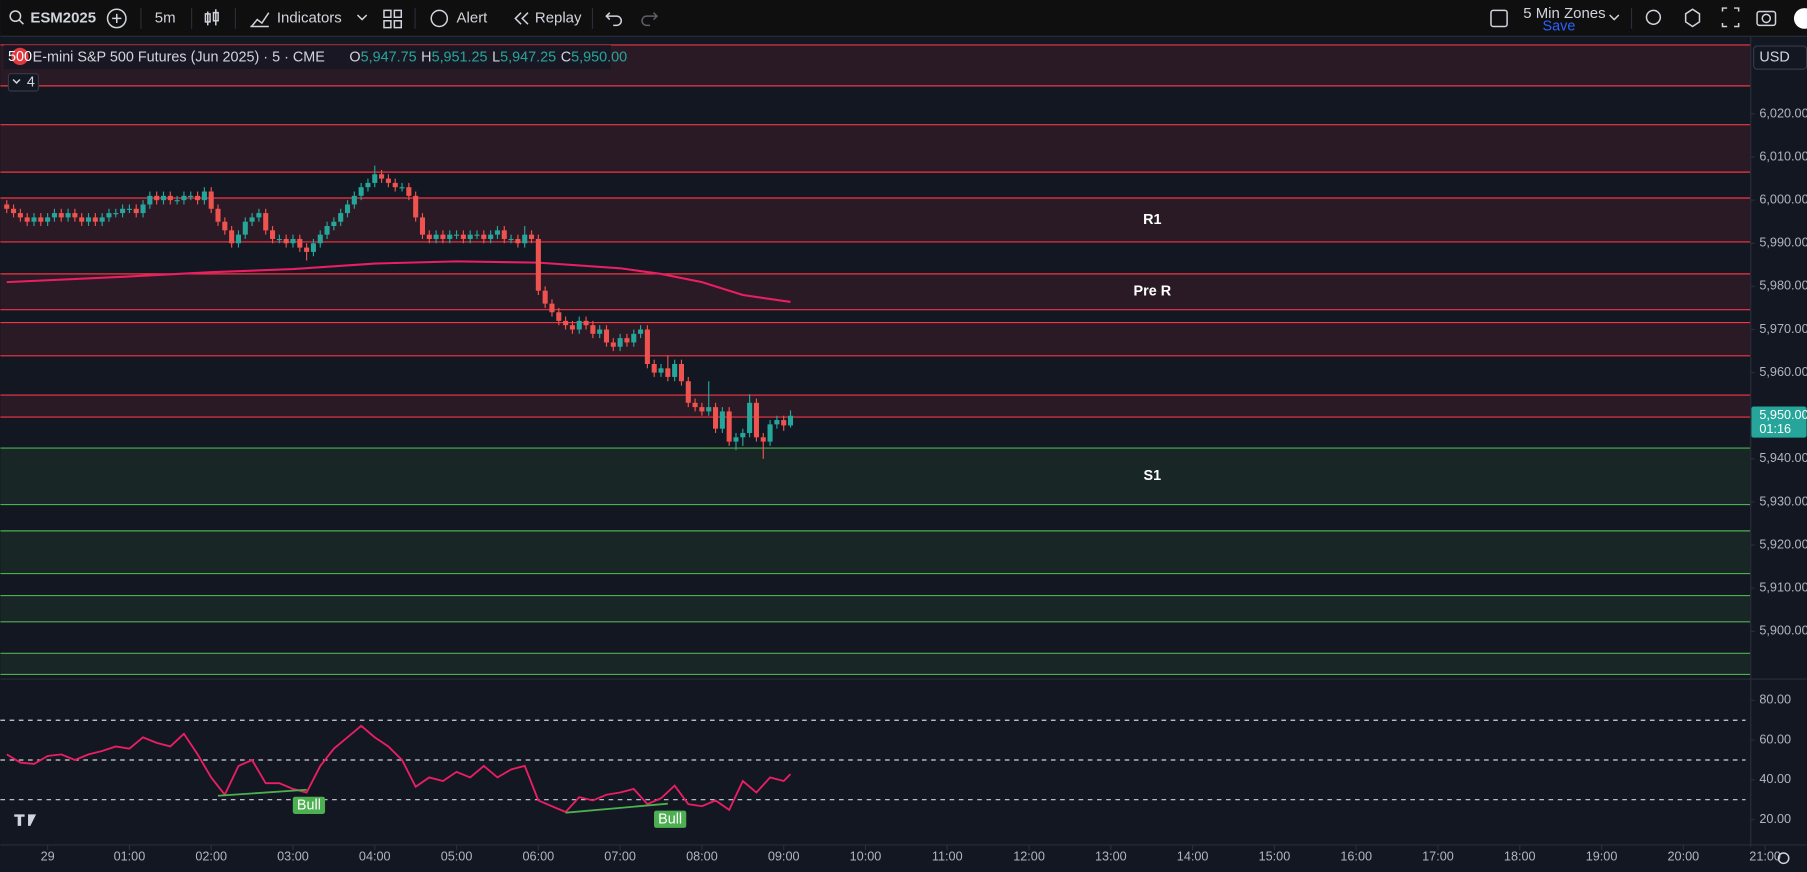 The image size is (1807, 872). I want to click on x-tick-label: 18:00, so click(1520, 856).